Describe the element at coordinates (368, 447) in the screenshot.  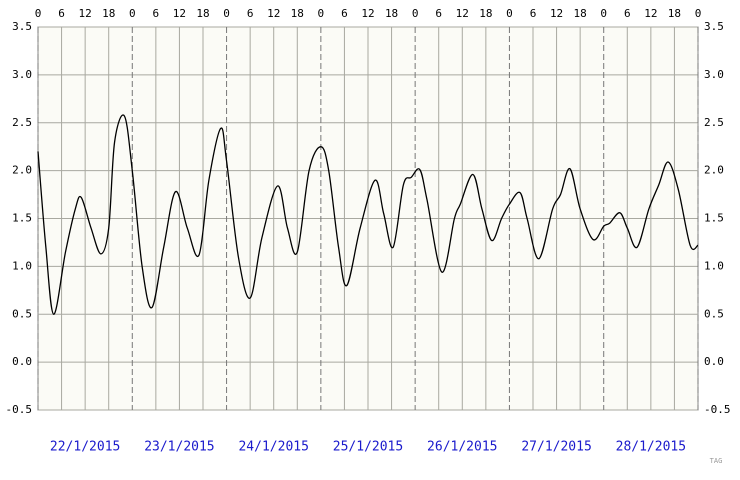
I see `date-label: 25/1/2015` at that location.